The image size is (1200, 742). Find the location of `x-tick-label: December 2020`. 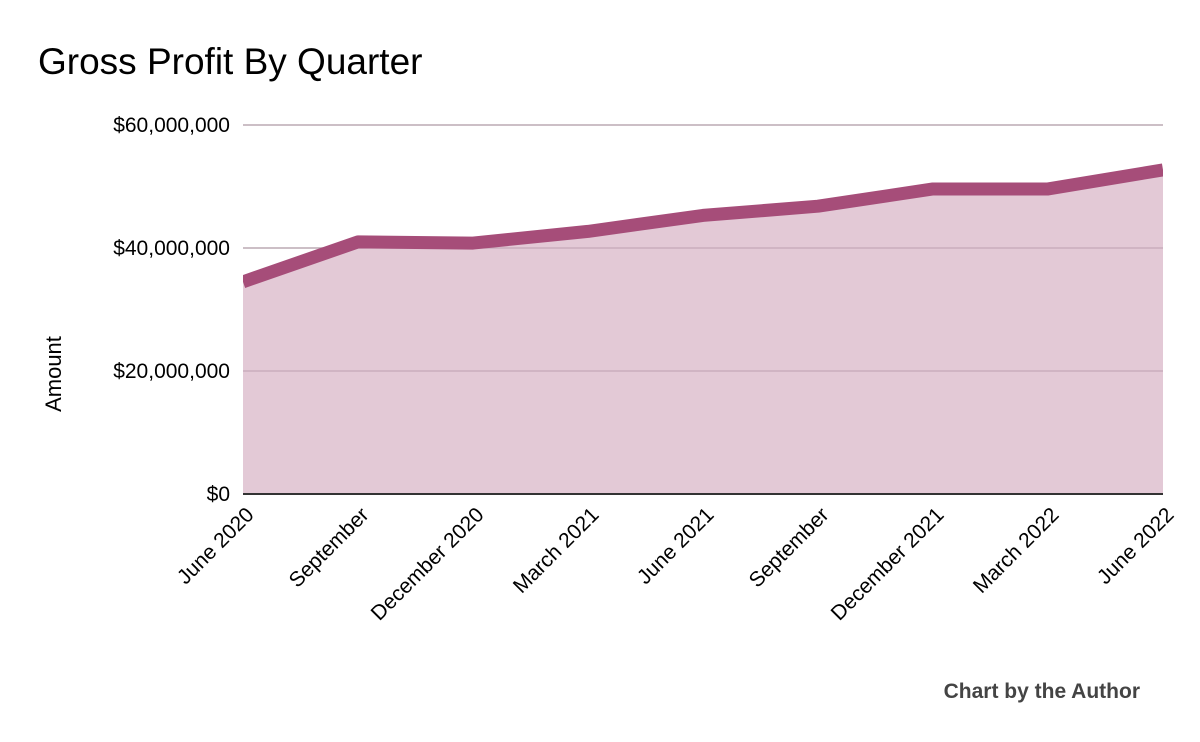

x-tick-label: December 2020 is located at coordinates (428, 564).